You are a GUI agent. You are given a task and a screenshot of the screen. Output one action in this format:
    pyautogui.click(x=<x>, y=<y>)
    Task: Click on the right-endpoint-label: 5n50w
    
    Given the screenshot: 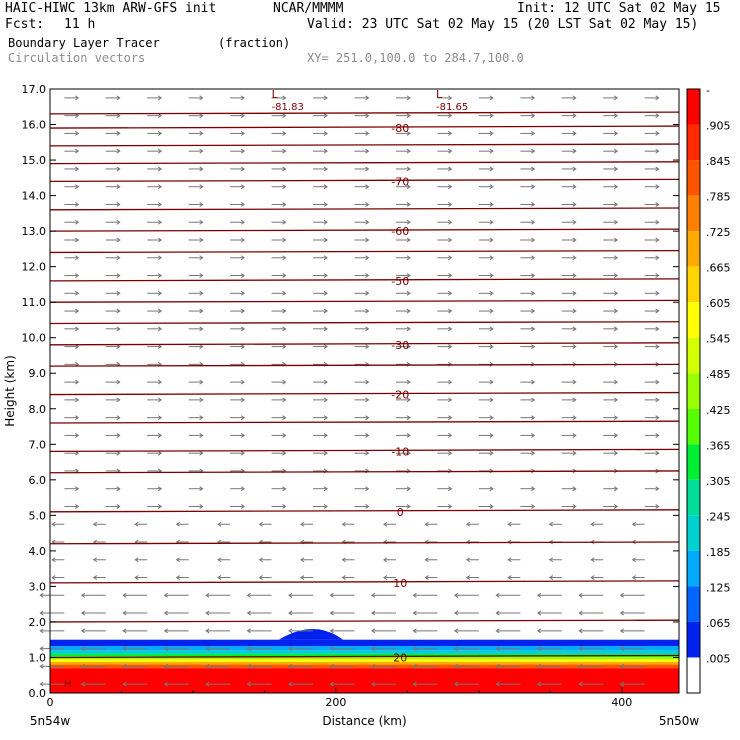 What is the action you would take?
    pyautogui.click(x=679, y=721)
    